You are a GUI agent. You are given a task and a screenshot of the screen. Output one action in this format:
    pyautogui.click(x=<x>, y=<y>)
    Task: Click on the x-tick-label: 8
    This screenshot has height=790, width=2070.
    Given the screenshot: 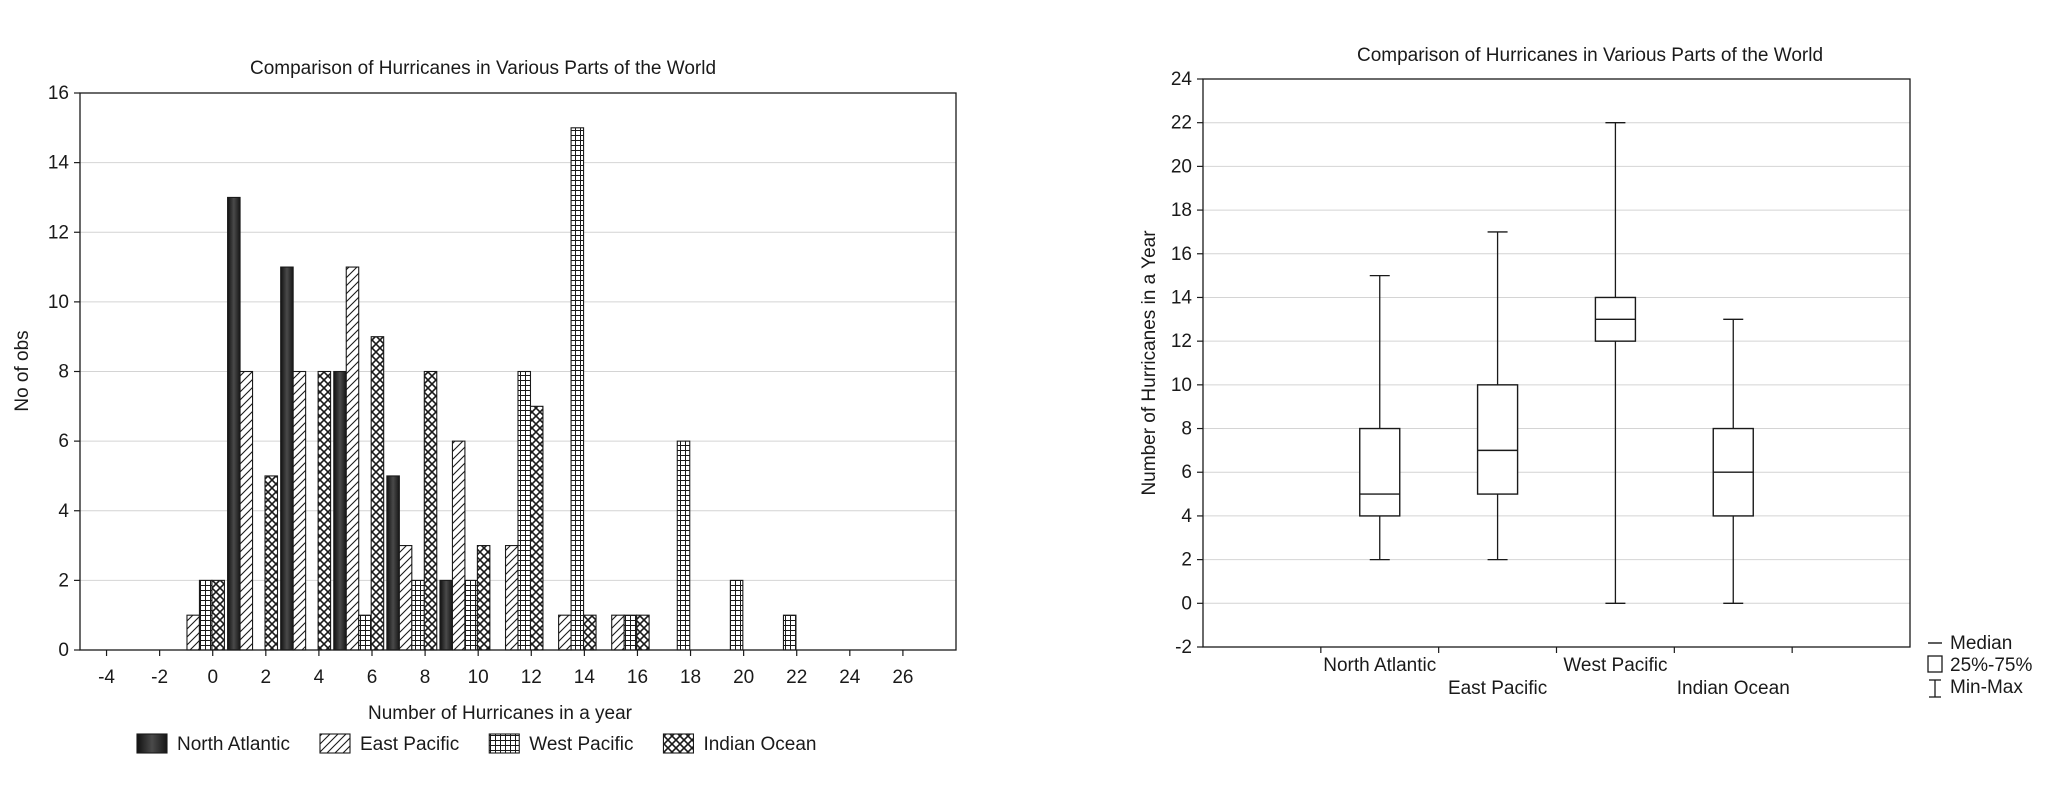 What is the action you would take?
    pyautogui.click(x=425, y=677)
    